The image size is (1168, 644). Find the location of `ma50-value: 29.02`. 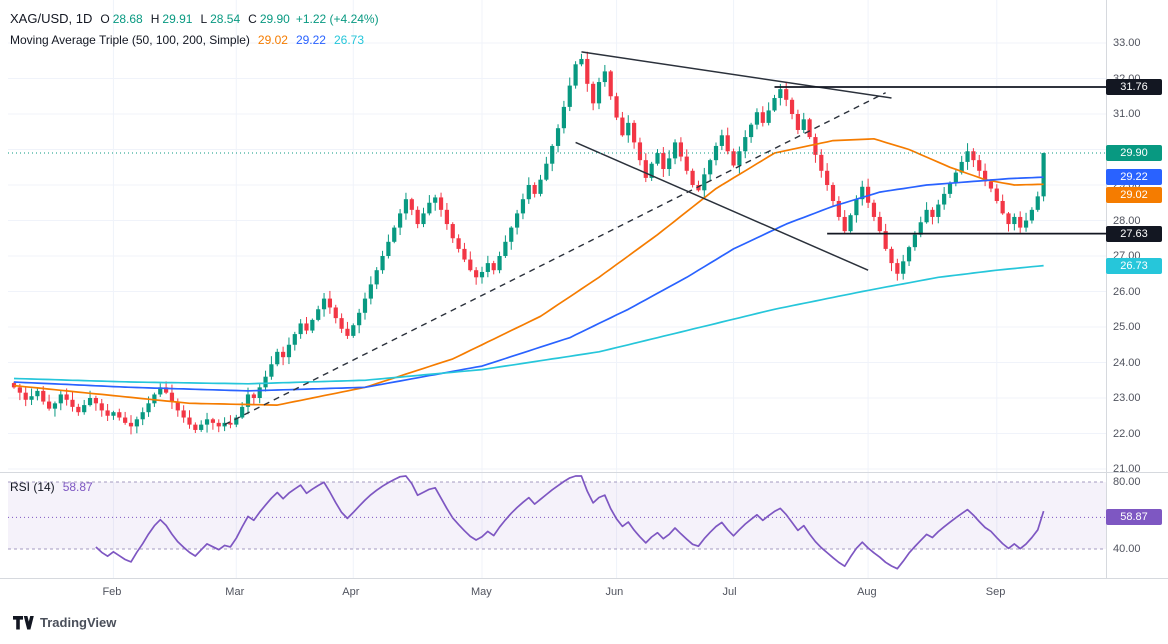

ma50-value: 29.02 is located at coordinates (272, 39).